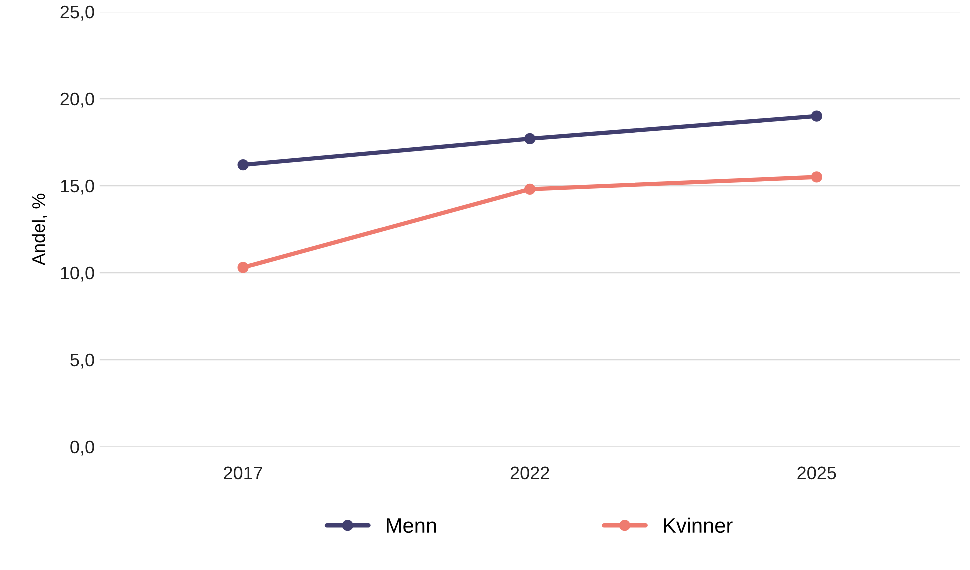 This screenshot has width=970, height=570. Describe the element at coordinates (817, 473) in the screenshot. I see `x-tick-label: 2025` at that location.